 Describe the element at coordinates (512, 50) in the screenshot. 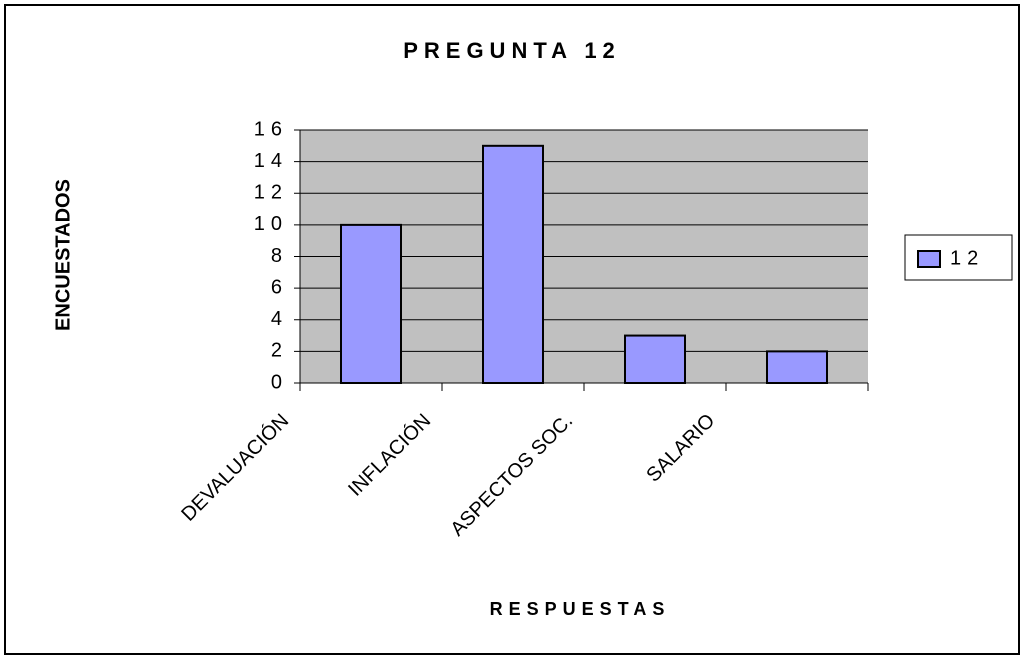

I see `chart-title: PREGUNTA 12` at that location.